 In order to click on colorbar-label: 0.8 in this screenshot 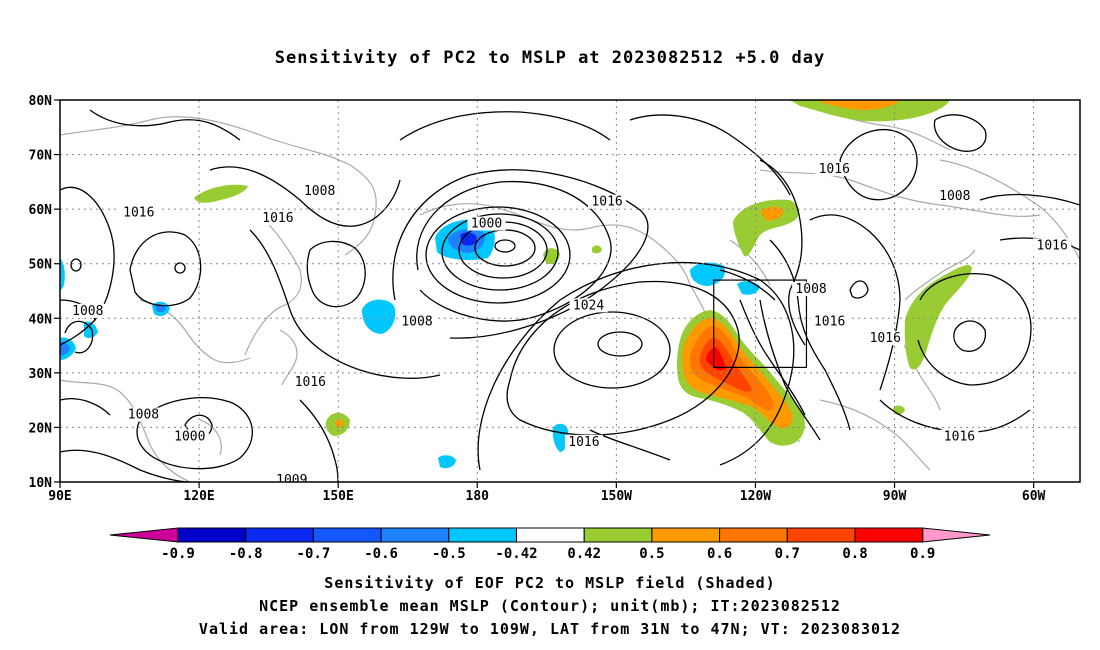, I will do `click(854, 554)`.